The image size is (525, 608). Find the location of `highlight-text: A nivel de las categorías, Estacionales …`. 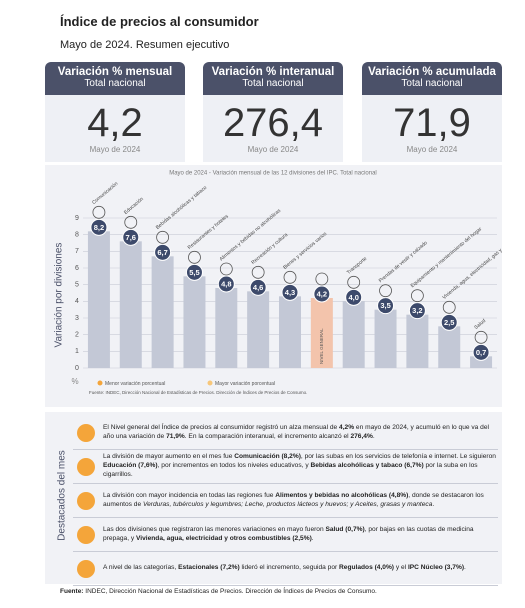

highlight-text: A nivel de las categorías, Estacionales … is located at coordinates (284, 568).